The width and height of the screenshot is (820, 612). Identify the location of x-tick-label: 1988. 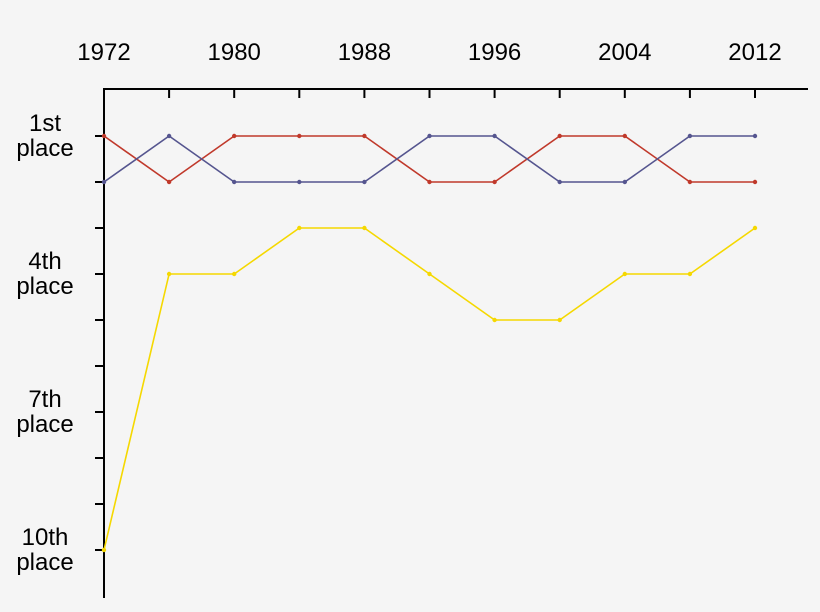
(364, 52).